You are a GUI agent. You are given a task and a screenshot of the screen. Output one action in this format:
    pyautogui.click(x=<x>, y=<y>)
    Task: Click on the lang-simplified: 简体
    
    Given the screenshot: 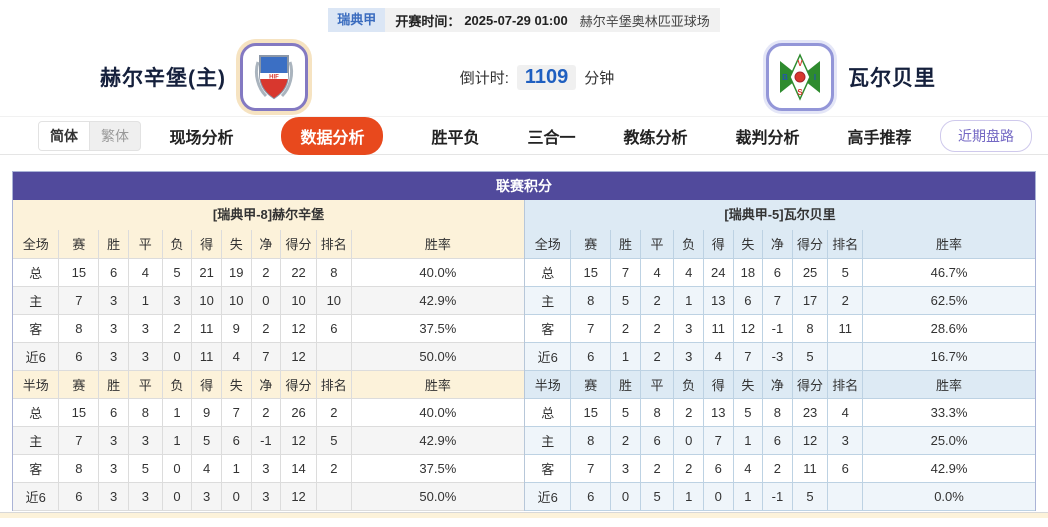 What is the action you would take?
    pyautogui.click(x=64, y=135)
    